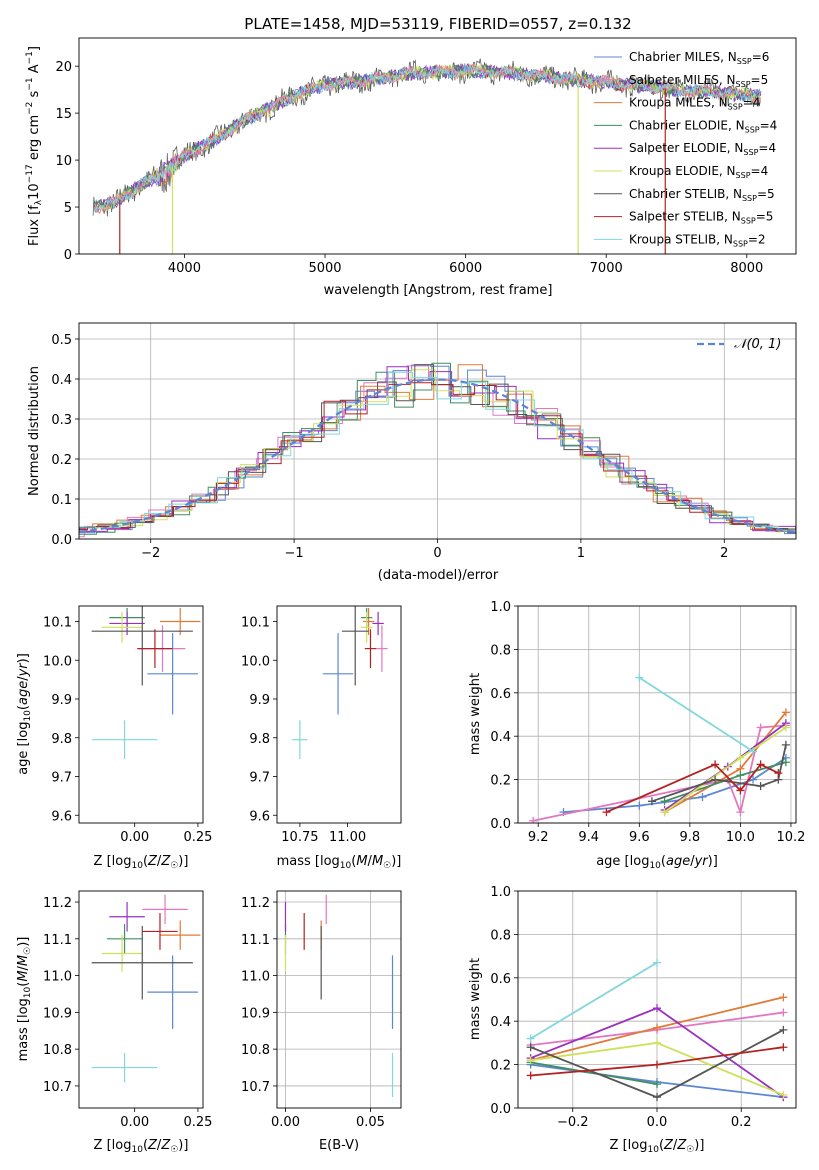  What do you see at coordinates (24, 999) in the screenshot?
I see `y-axis-label: mass [log10(M/M☉)]` at bounding box center [24, 999].